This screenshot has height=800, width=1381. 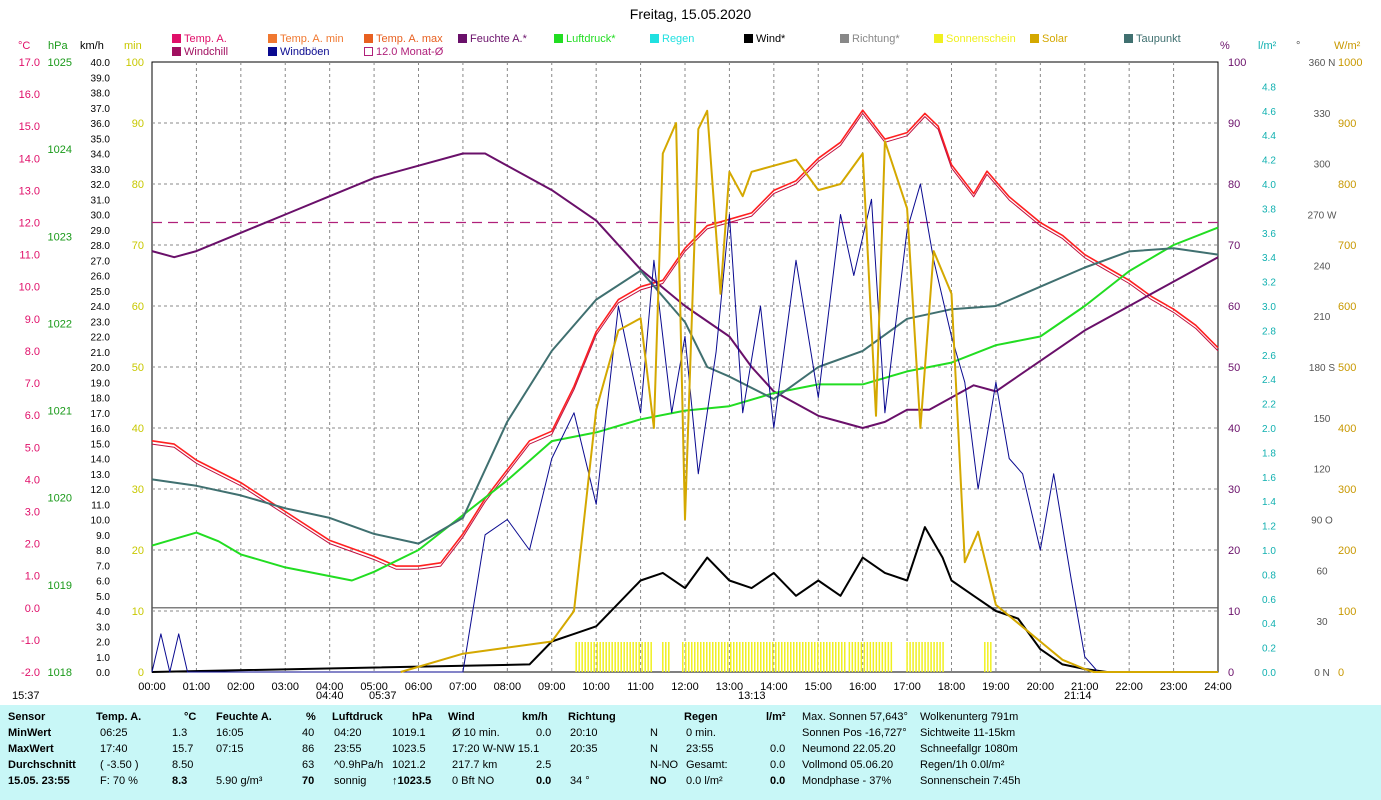 What do you see at coordinates (183, 765) in the screenshot?
I see `temp-val: 8.50` at bounding box center [183, 765].